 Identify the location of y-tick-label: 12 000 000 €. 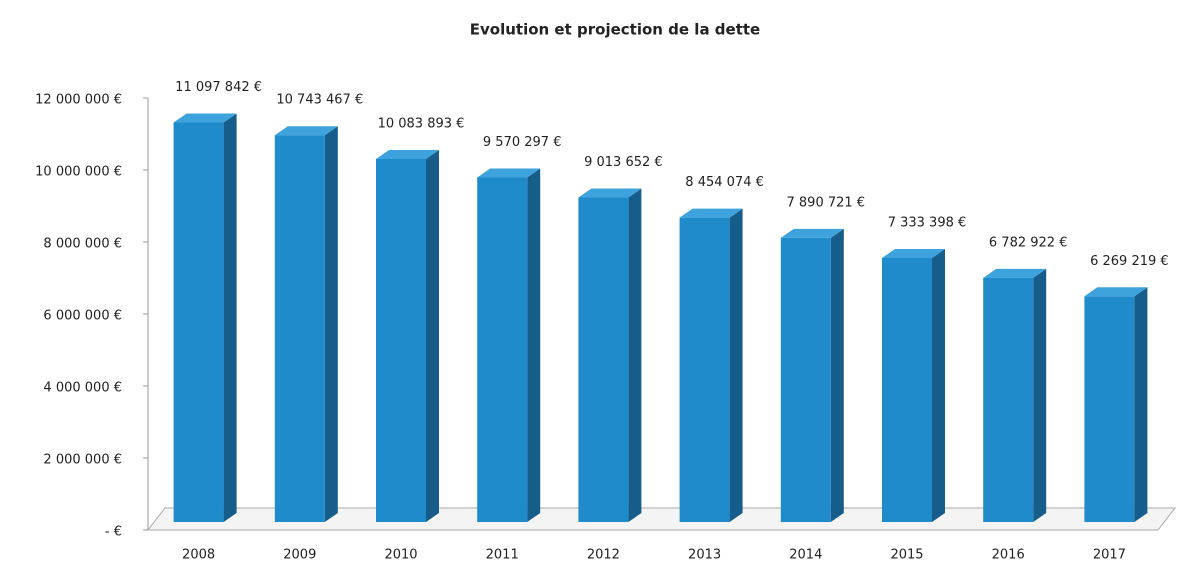
(78, 100).